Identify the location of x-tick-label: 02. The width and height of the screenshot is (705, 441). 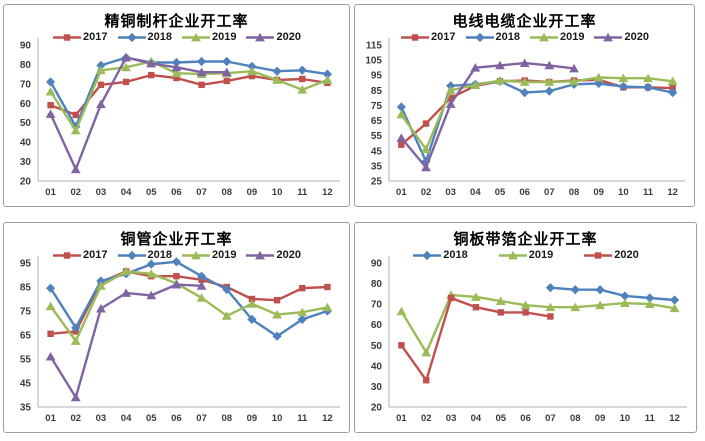
(75, 418).